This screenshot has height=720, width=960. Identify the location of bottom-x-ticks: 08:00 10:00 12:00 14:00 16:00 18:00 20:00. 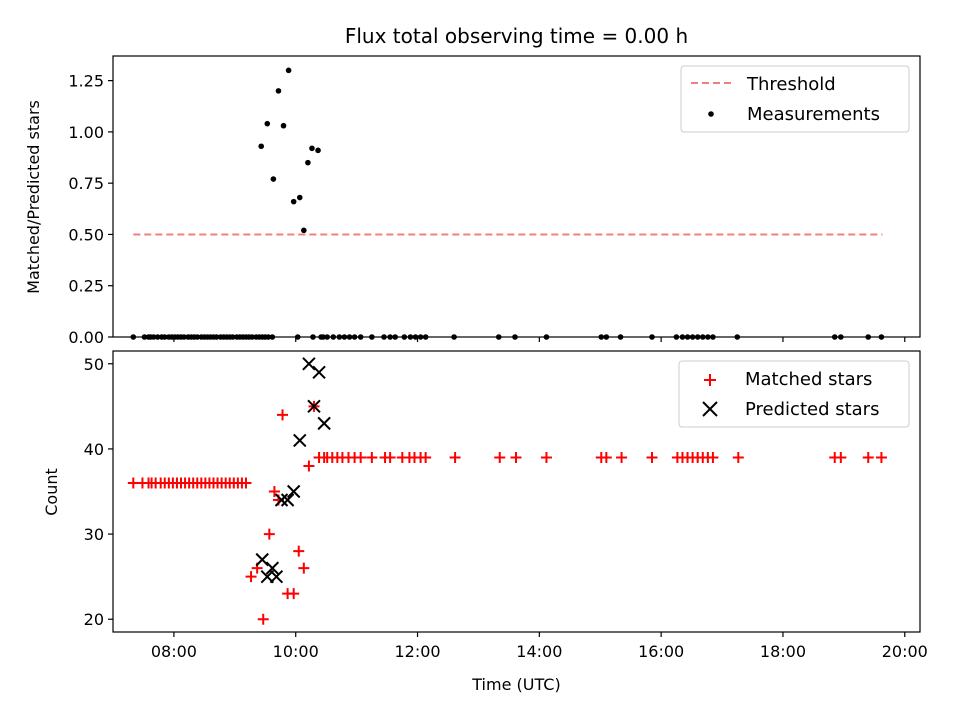
(539, 646).